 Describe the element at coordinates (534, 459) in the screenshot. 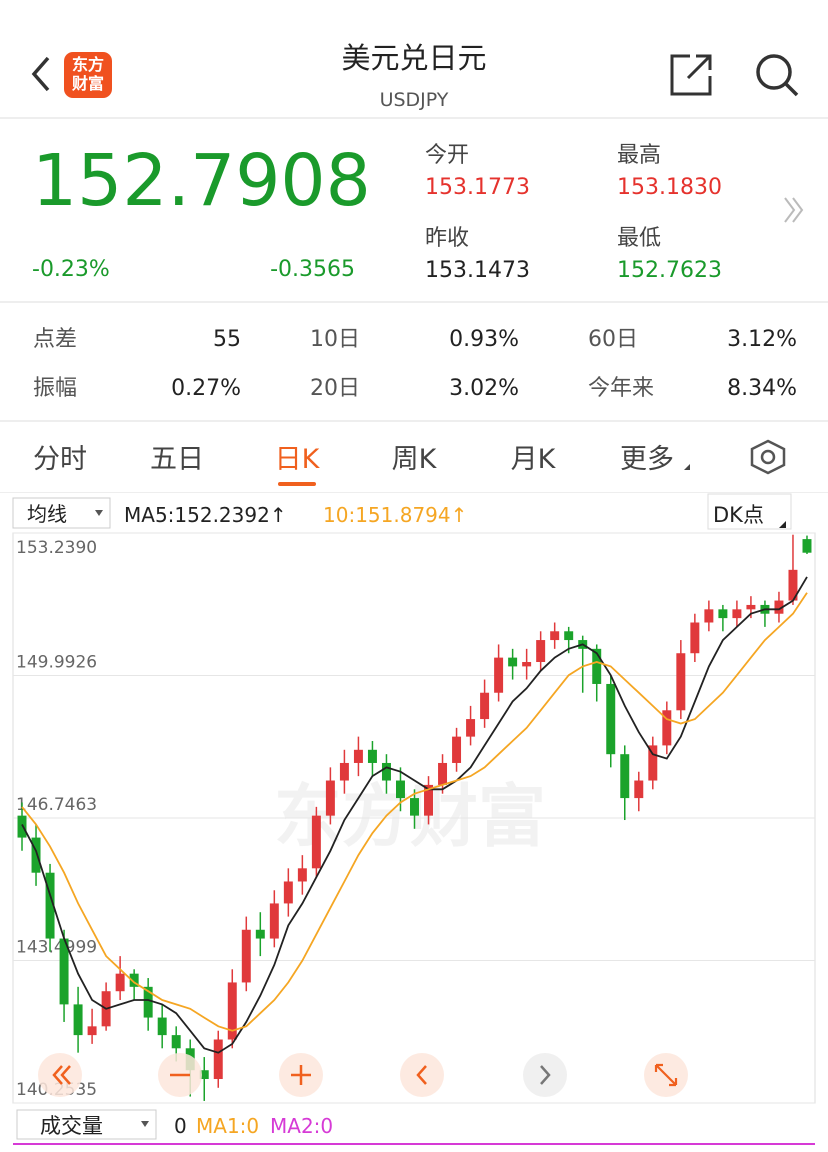

I see `tab: 月K` at that location.